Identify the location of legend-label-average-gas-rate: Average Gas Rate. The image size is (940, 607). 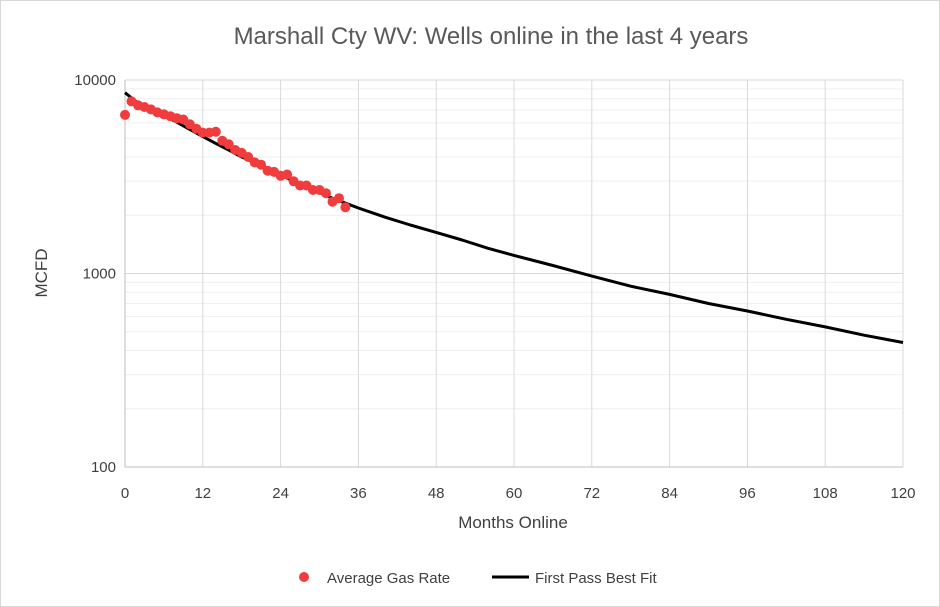
(388, 578).